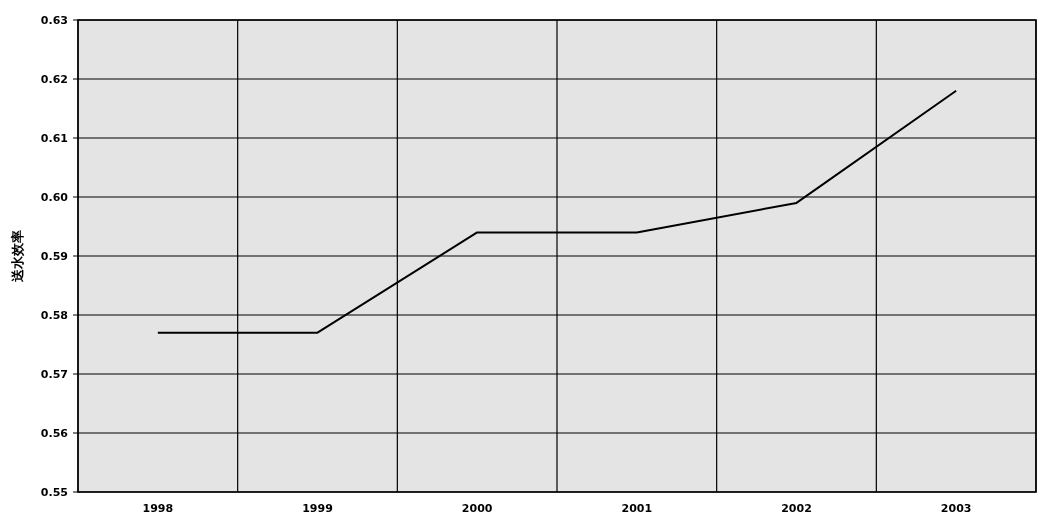  Describe the element at coordinates (158, 508) in the screenshot. I see `x-tick-label: 1998` at that location.